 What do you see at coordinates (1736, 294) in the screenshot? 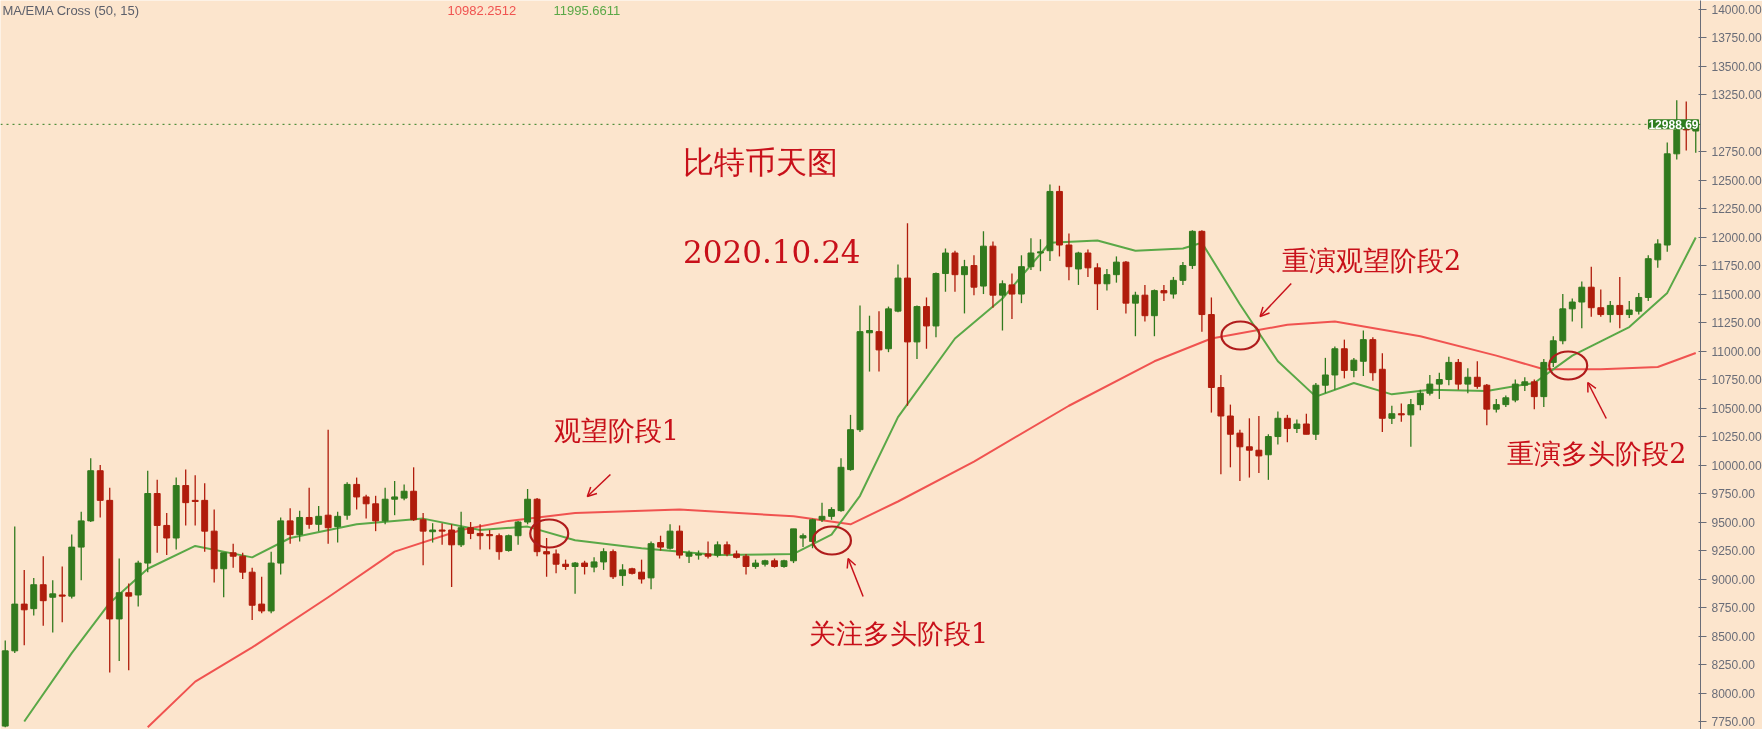
I see `y-tick-label: 11500.00` at bounding box center [1736, 294].